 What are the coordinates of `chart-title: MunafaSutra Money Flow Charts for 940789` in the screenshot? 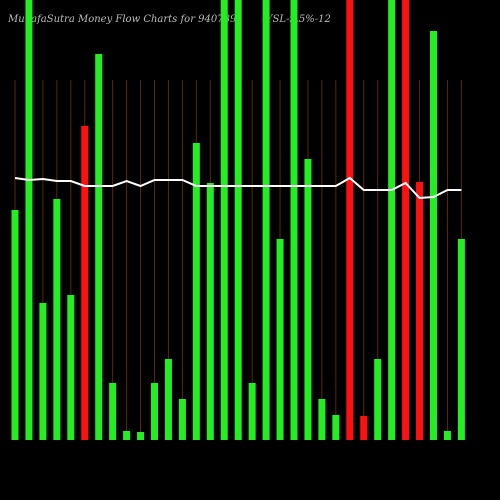 It's located at (122, 19).